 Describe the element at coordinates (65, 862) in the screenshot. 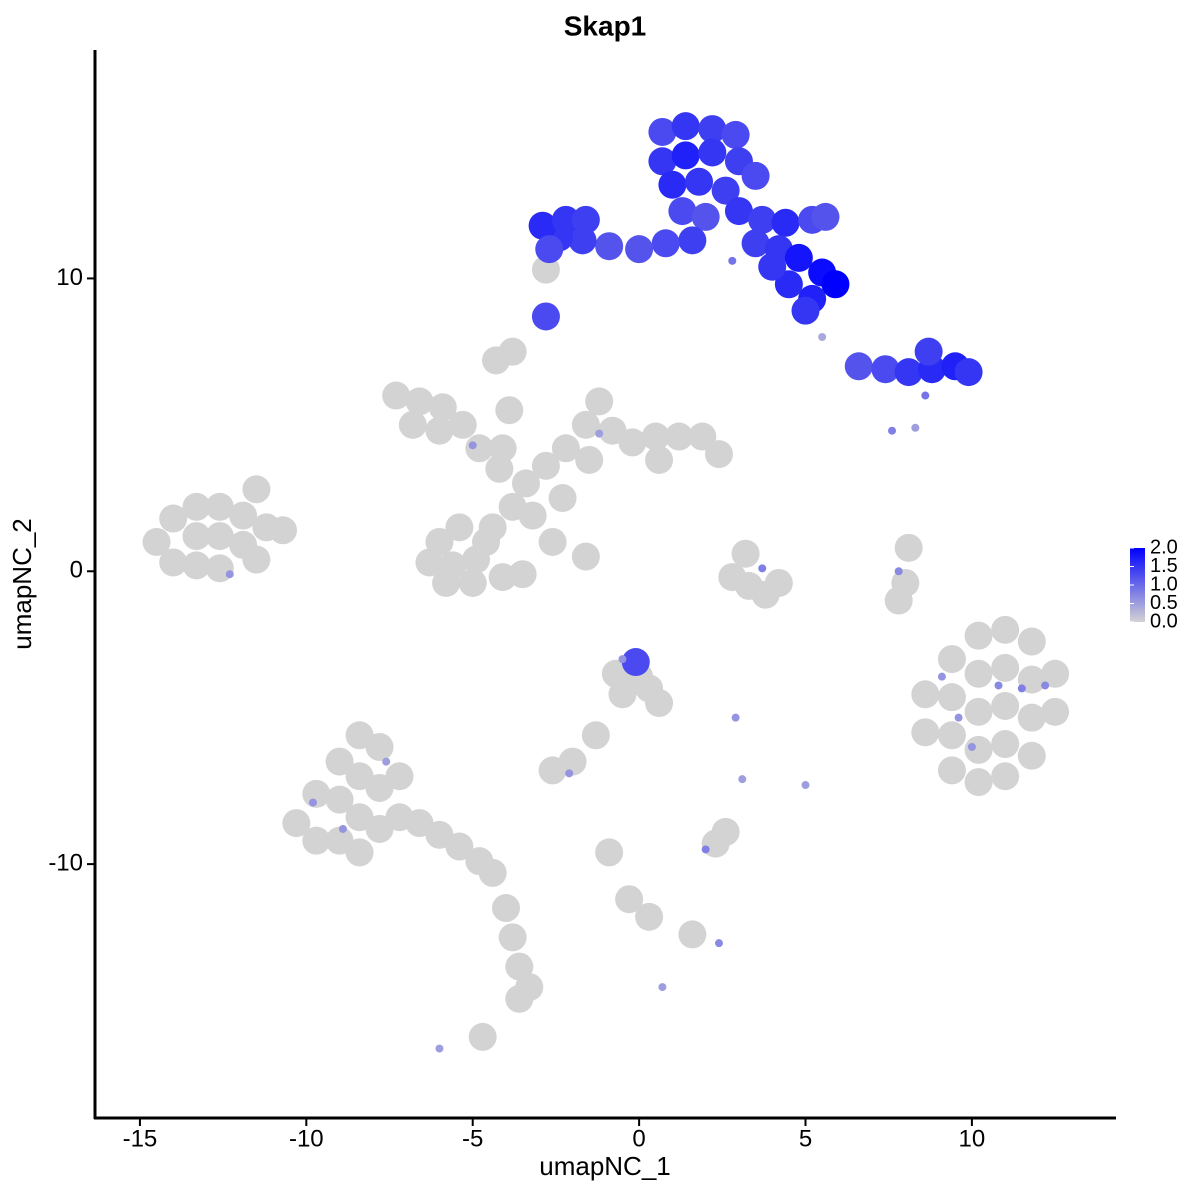

I see `y-tick-label: -10` at that location.